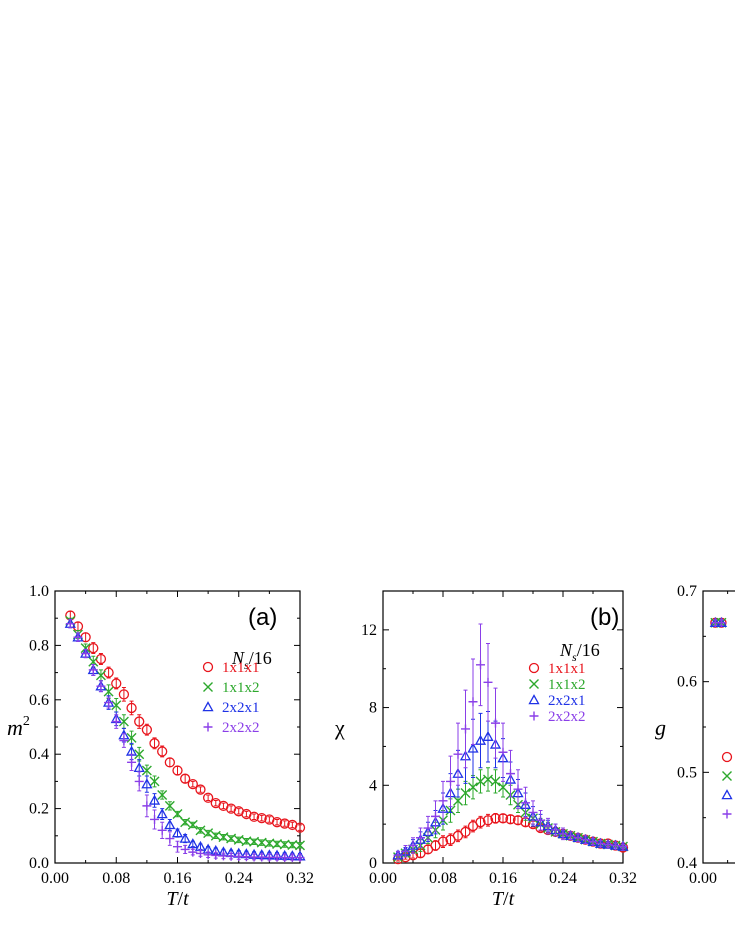  Describe the element at coordinates (369, 630) in the screenshot. I see `y-tick-label: 12` at that location.